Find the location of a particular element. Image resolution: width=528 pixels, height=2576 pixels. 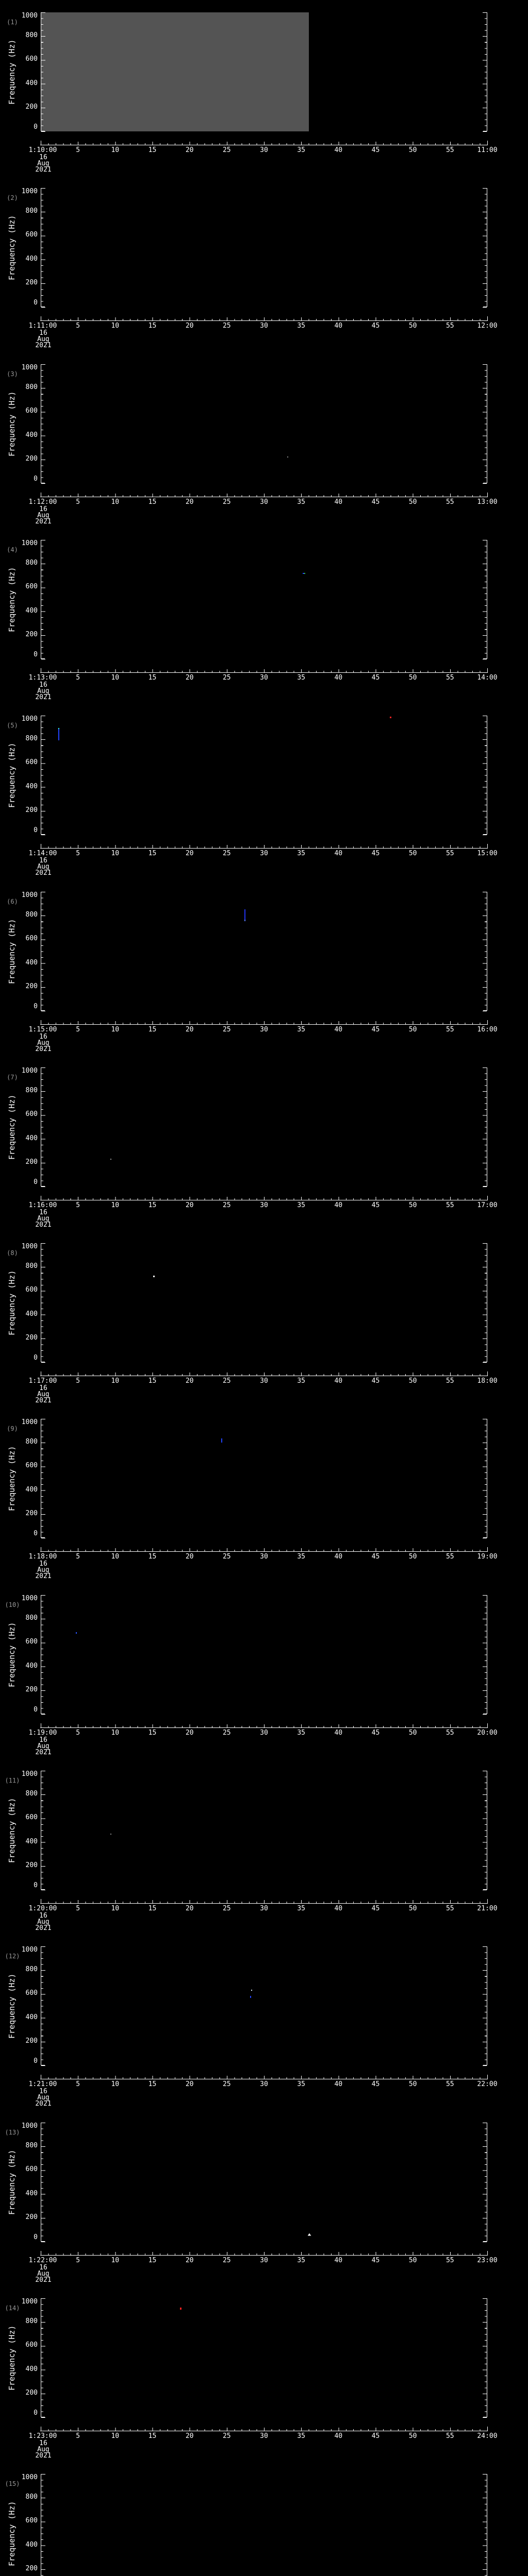

y-tick-label: 800 is located at coordinates (31, 388).